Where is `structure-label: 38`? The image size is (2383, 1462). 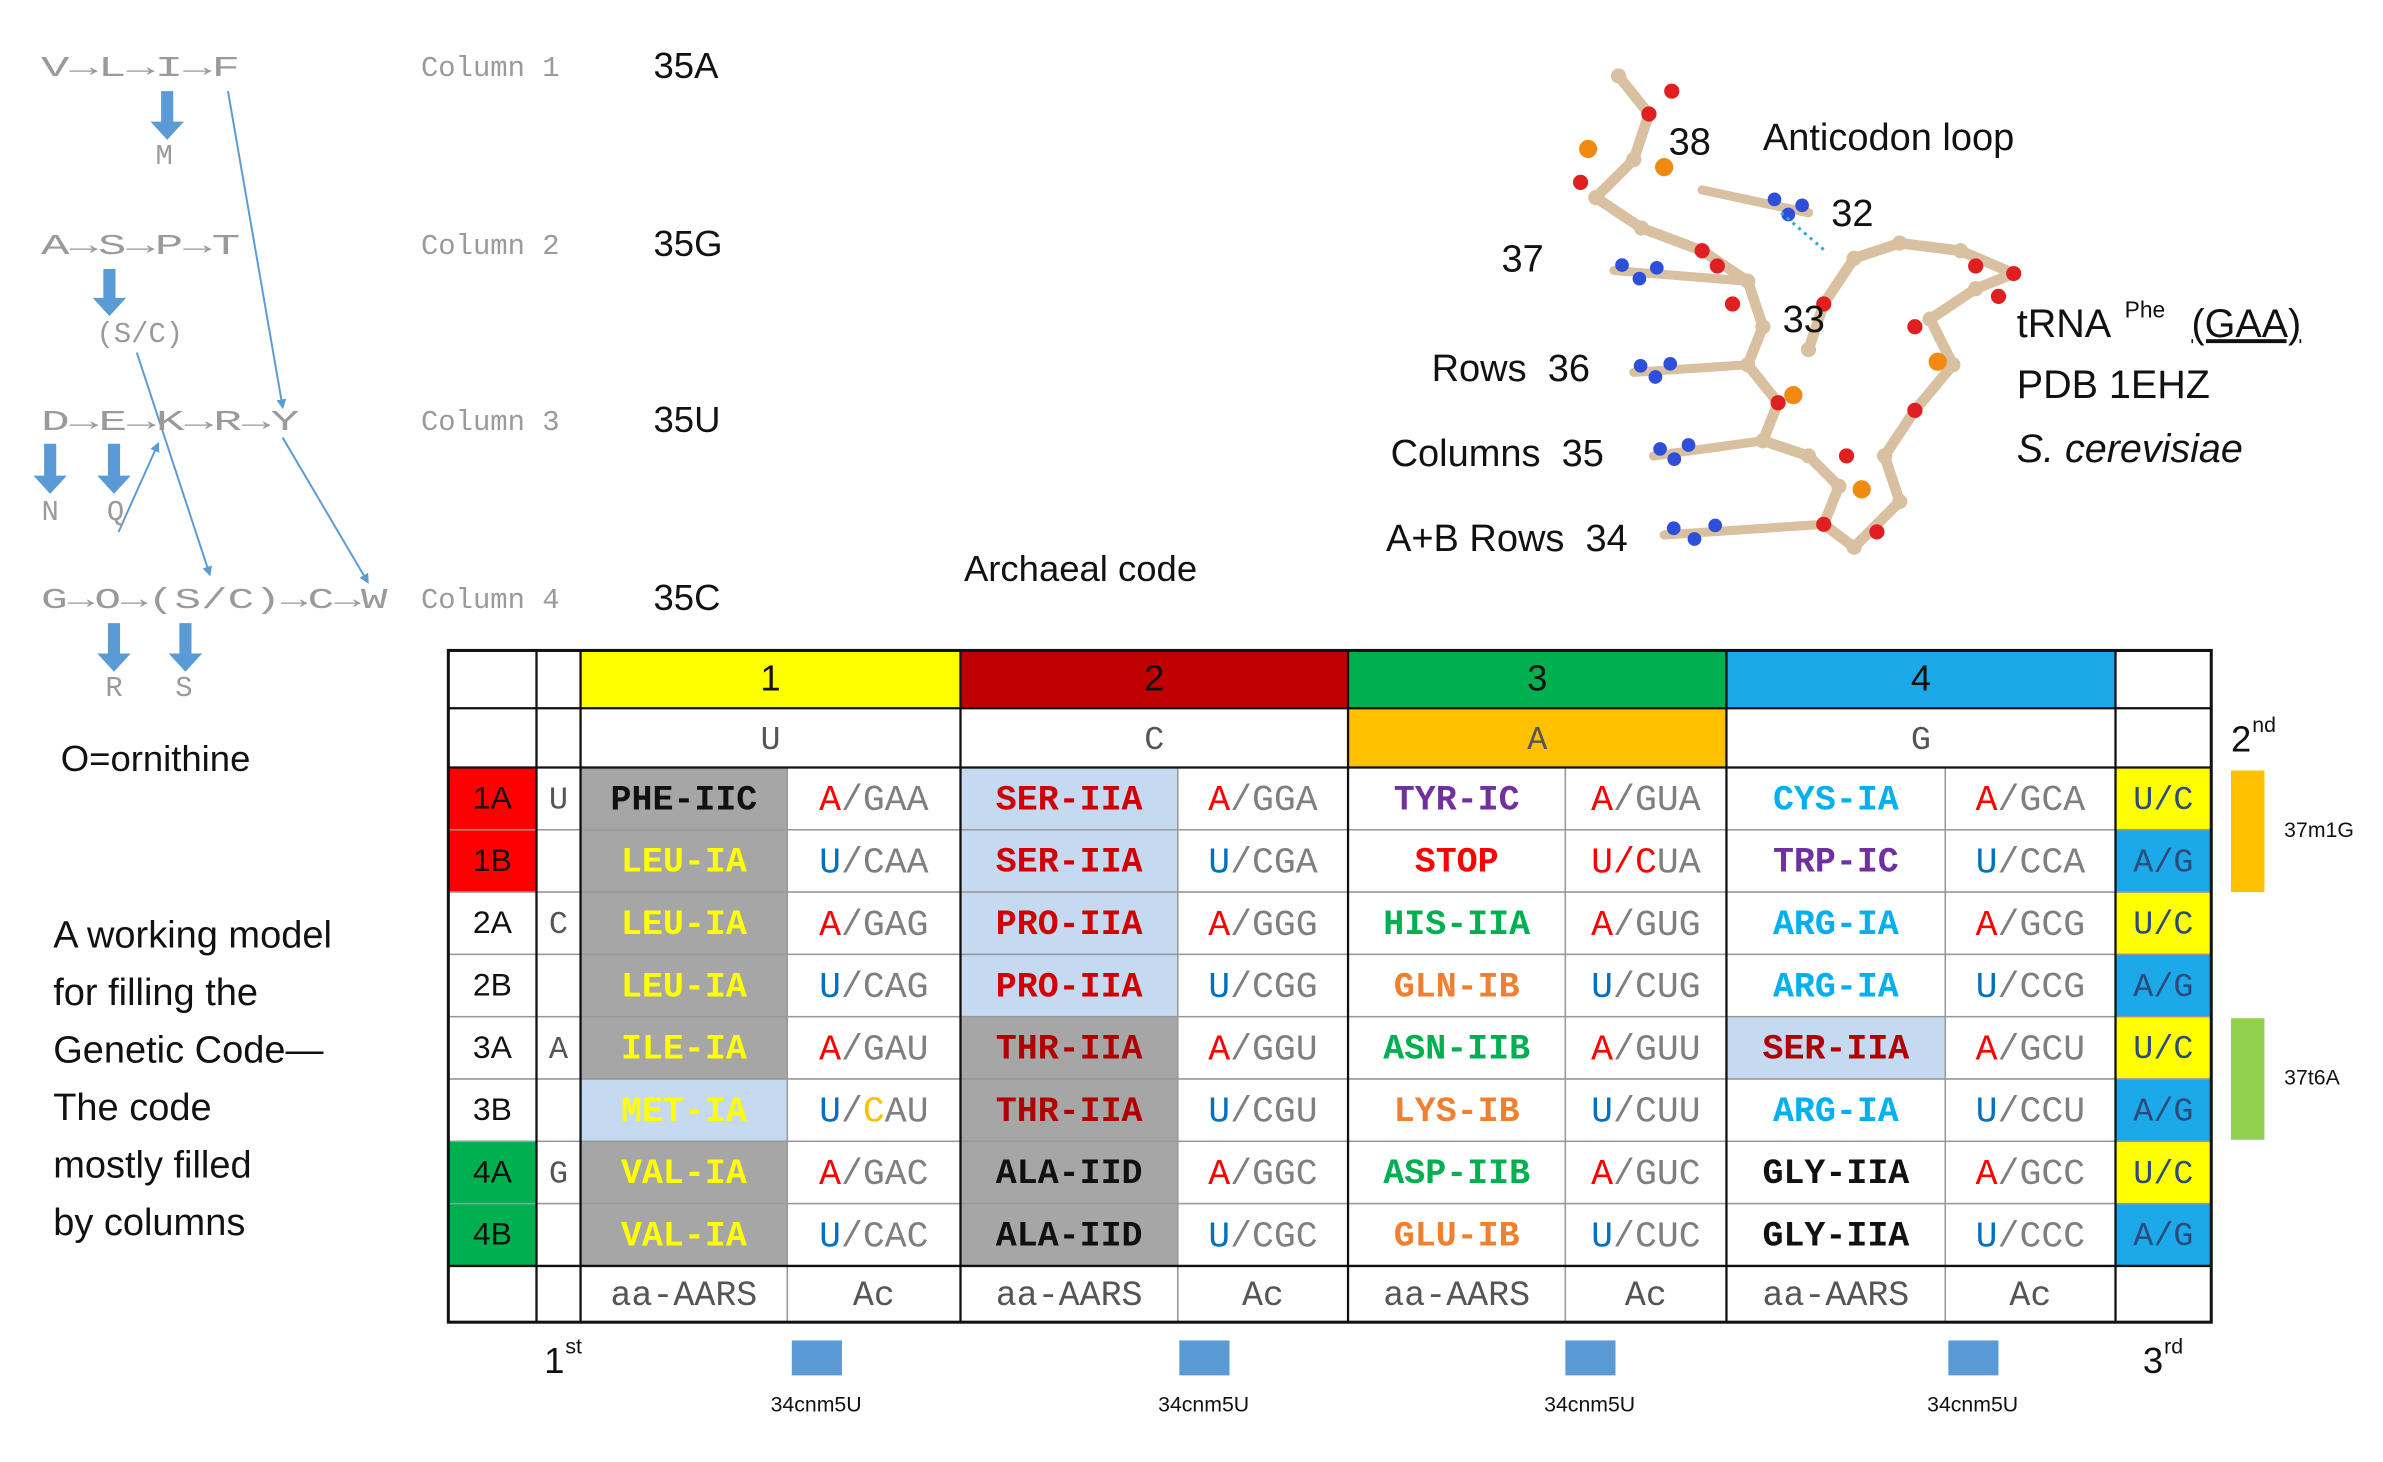 structure-label: 38 is located at coordinates (1690, 142).